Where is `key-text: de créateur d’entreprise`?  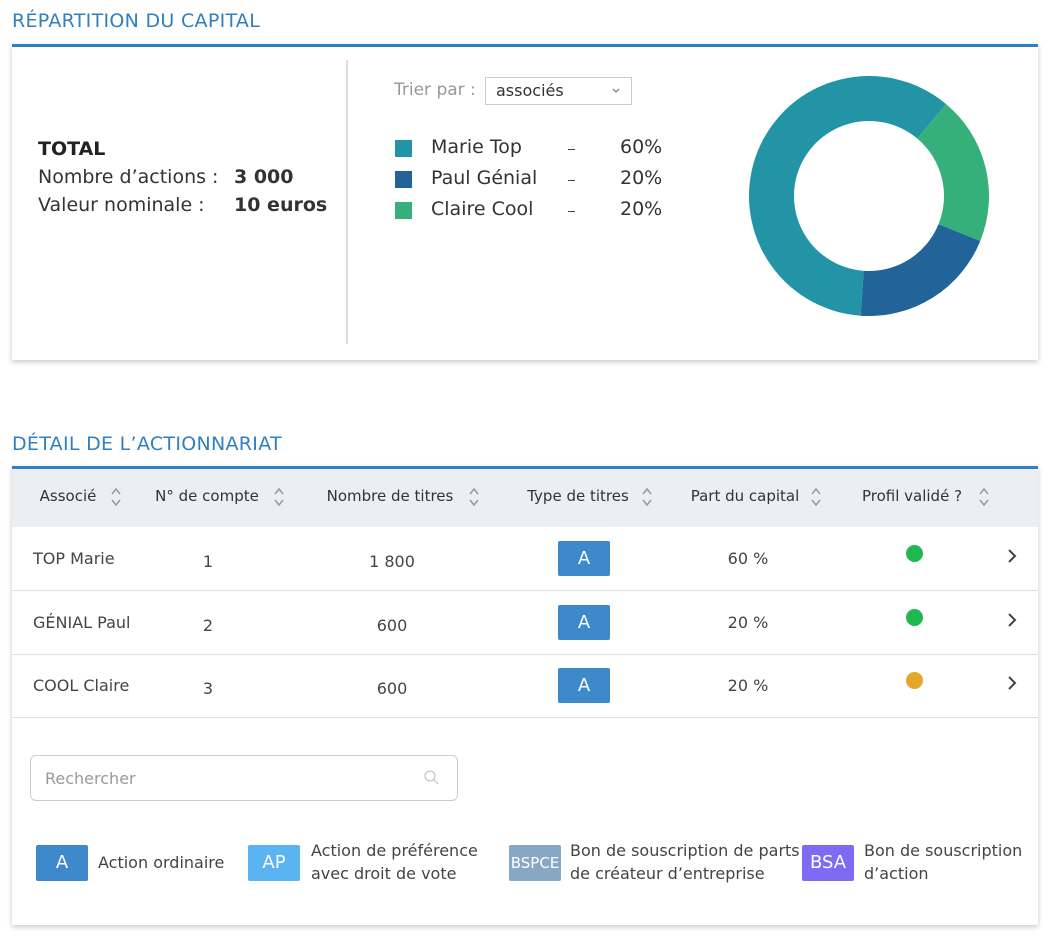
key-text: de créateur d’entreprise is located at coordinates (667, 873).